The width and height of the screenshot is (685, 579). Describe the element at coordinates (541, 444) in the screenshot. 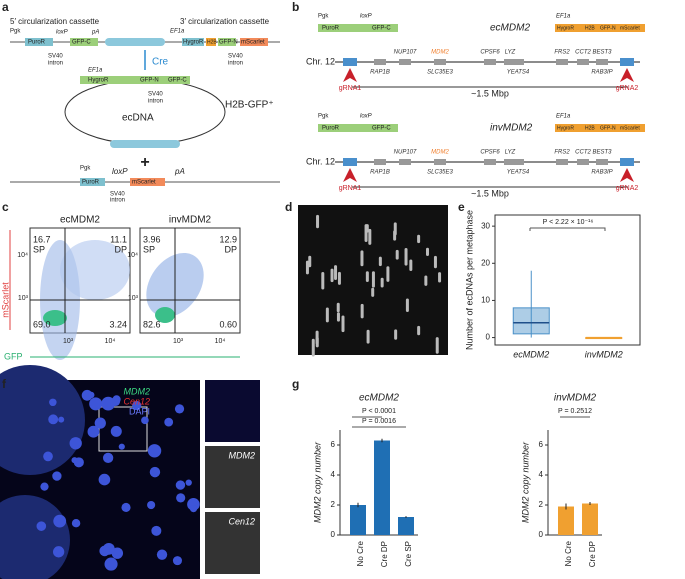

I see `y-tick-label: 6` at that location.